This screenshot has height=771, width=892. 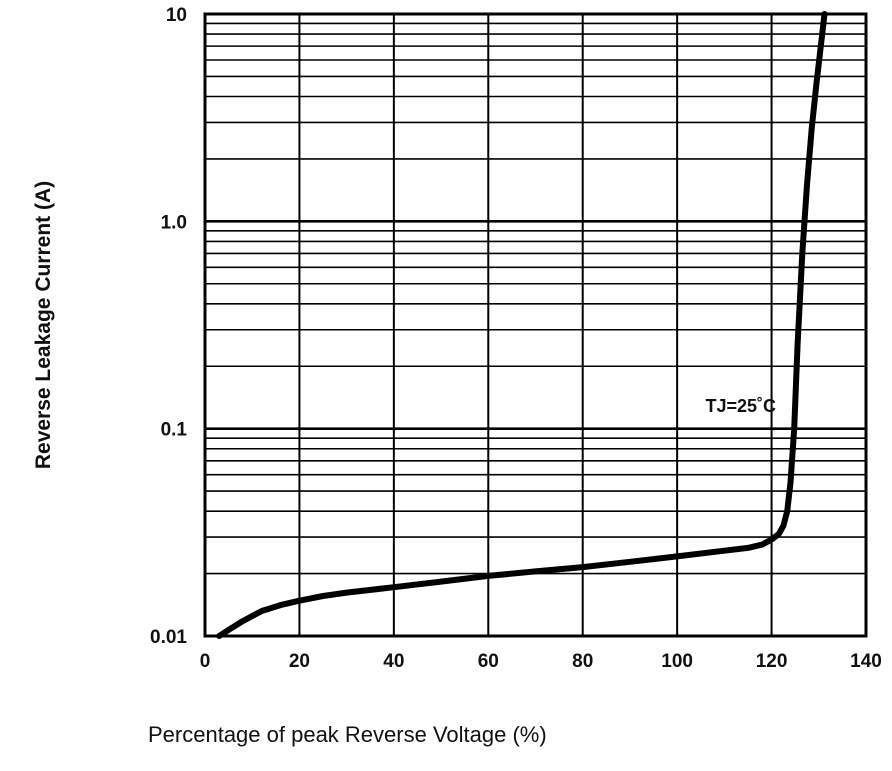 What do you see at coordinates (205, 661) in the screenshot?
I see `x-tick-label: 0` at bounding box center [205, 661].